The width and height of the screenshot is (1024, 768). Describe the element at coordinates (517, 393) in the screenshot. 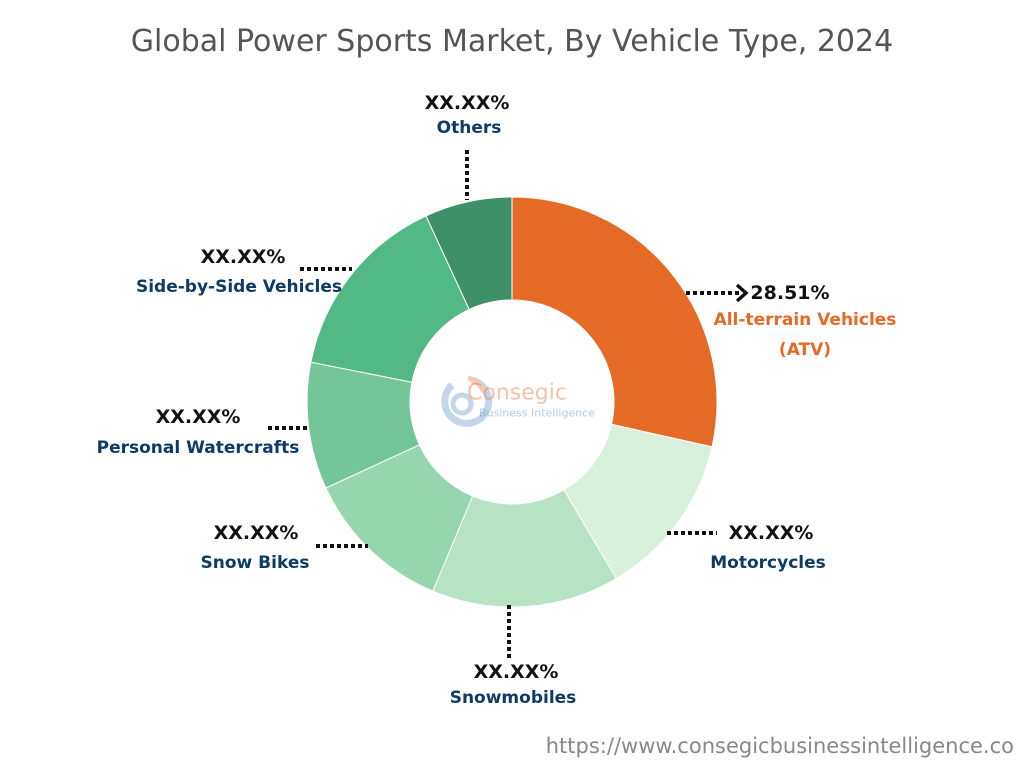

I see `logo-name: Consegic` at that location.